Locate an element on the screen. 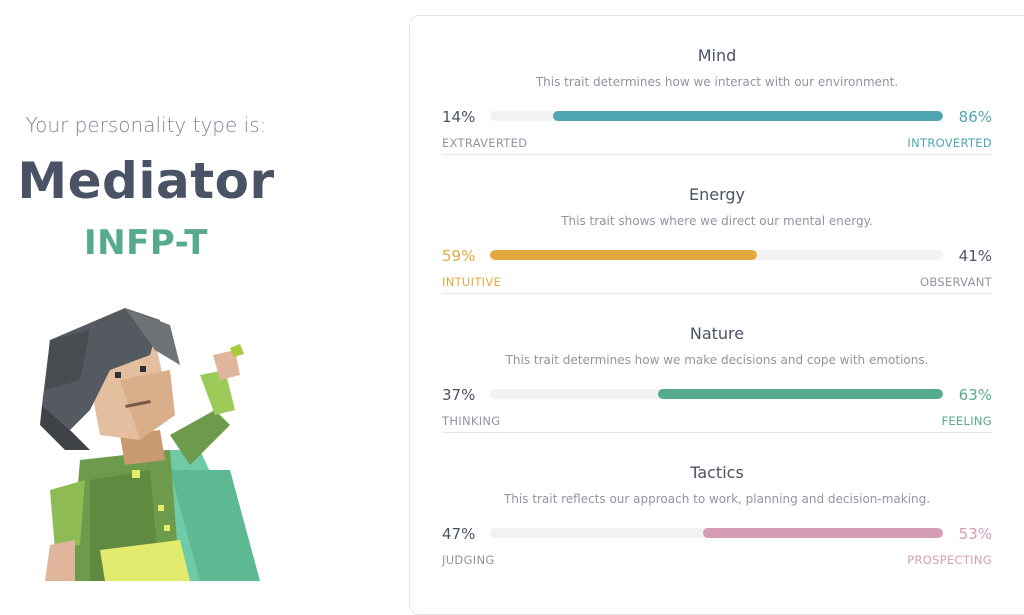  left-percent: 14% is located at coordinates (459, 117).